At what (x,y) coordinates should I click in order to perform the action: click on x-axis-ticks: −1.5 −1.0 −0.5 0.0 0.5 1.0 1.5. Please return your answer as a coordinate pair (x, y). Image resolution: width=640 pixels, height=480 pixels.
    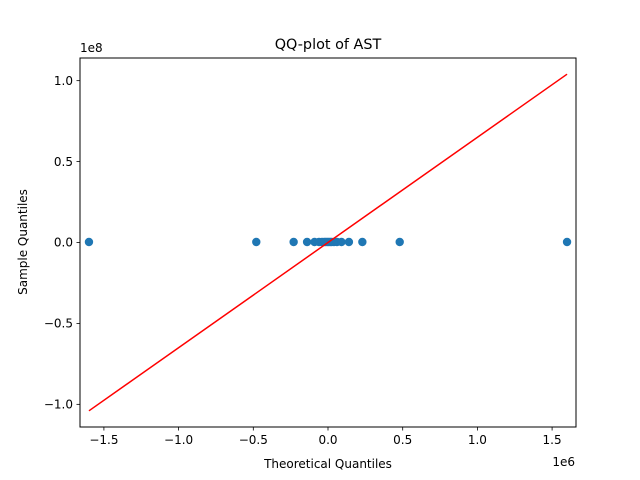
    Looking at the image, I should click on (325, 437).